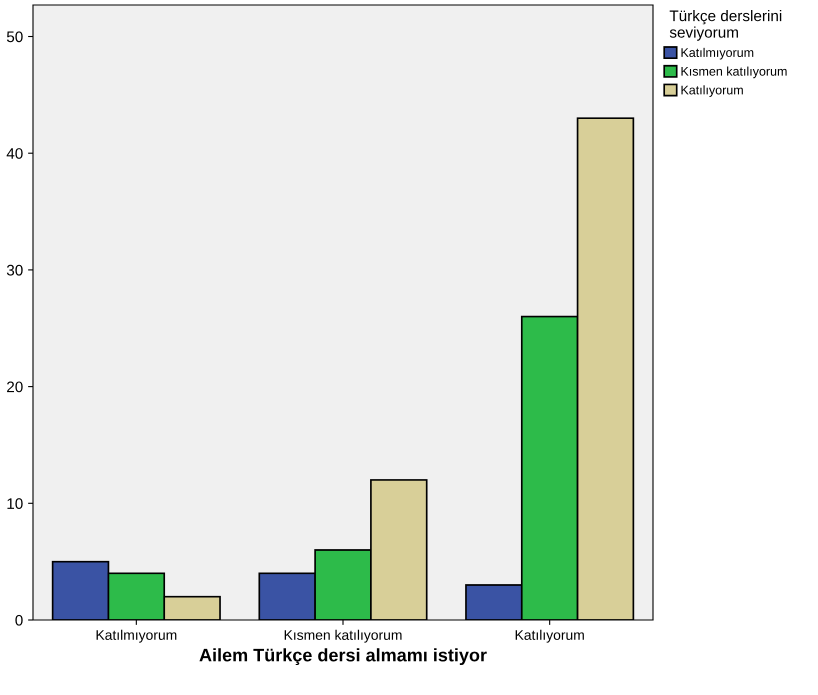 The height and width of the screenshot is (695, 818). I want to click on x-tick-label: Kısmen katılıyorum, so click(343, 636).